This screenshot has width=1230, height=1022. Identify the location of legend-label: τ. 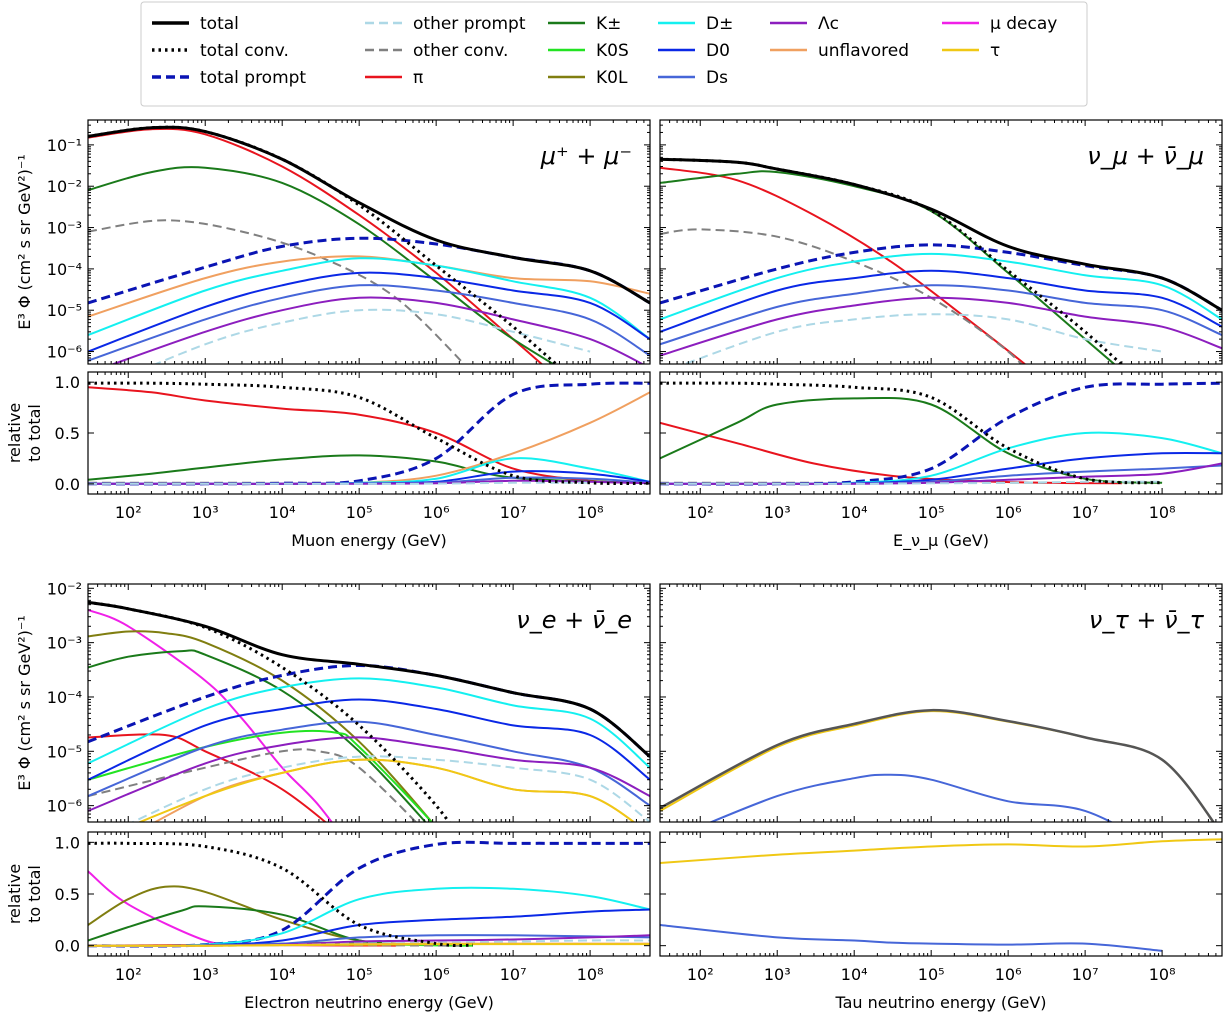
(995, 51).